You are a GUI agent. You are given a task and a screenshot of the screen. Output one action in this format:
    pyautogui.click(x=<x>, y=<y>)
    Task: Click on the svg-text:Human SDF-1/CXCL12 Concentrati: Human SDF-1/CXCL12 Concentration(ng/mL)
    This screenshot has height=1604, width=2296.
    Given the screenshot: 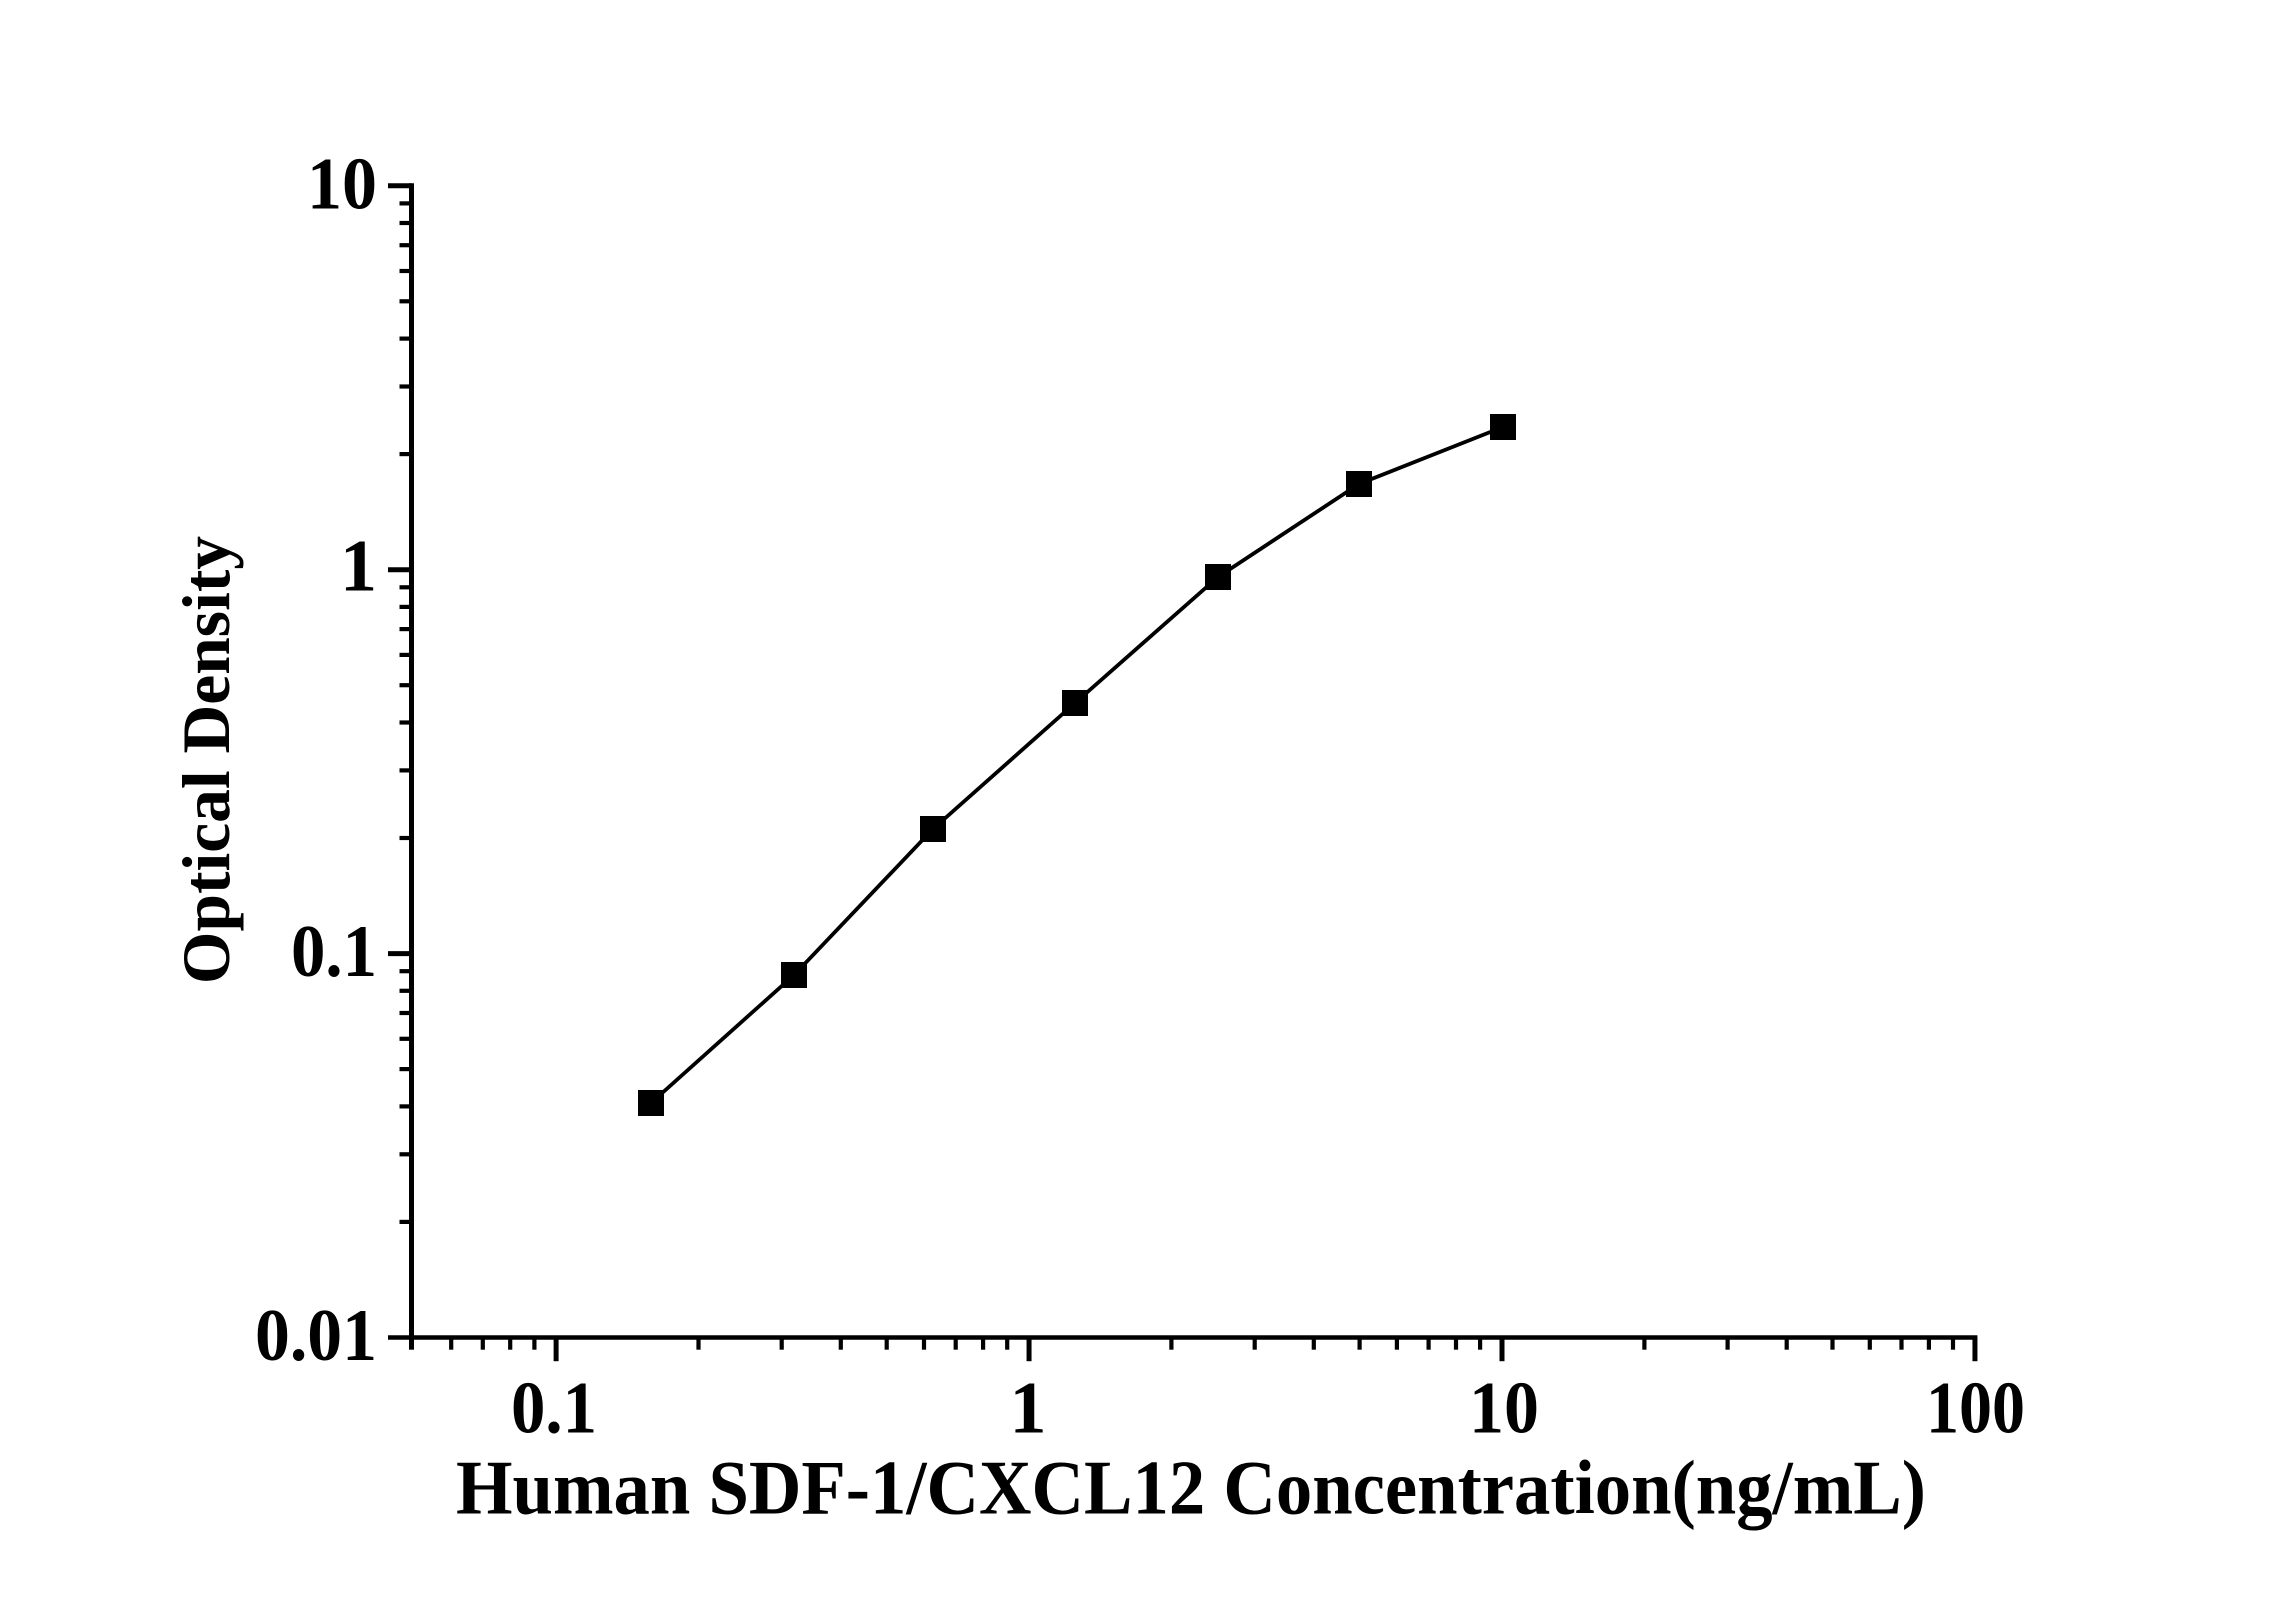 What is the action you would take?
    pyautogui.click(x=1191, y=1488)
    